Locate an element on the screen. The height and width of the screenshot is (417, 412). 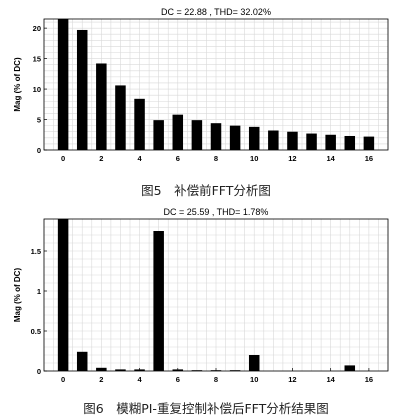
y-tick-label: 15 is located at coordinates (37, 59).